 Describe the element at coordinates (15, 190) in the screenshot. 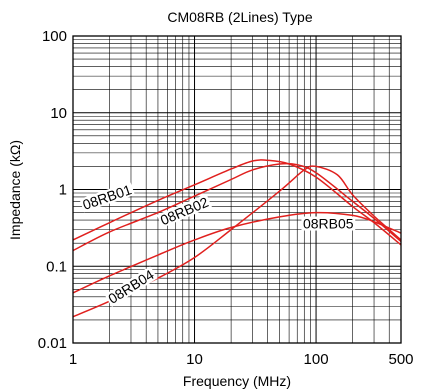

I see `y-axis-label: Impedance (kΩ)` at that location.